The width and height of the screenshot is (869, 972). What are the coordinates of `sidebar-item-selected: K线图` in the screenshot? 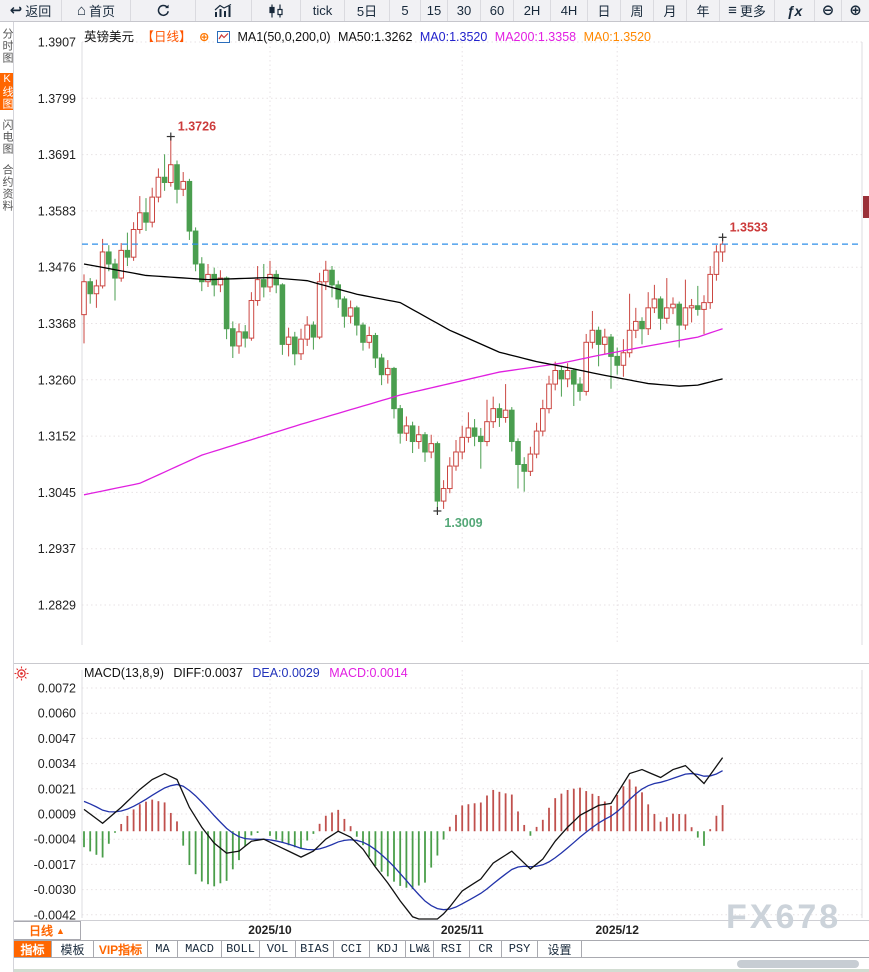 It's located at (6, 91).